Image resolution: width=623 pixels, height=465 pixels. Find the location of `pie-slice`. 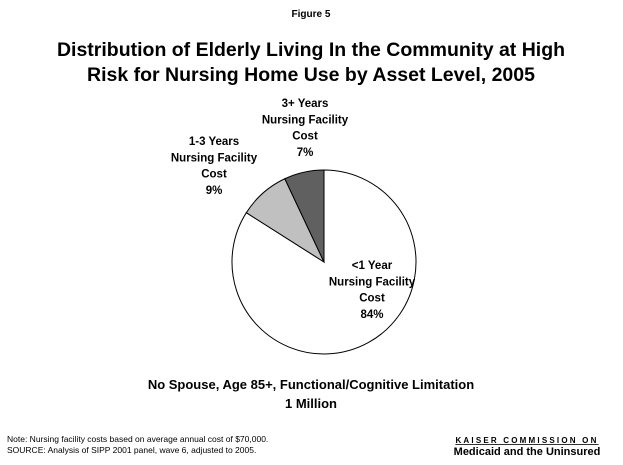

pie-slice is located at coordinates (304, 216).